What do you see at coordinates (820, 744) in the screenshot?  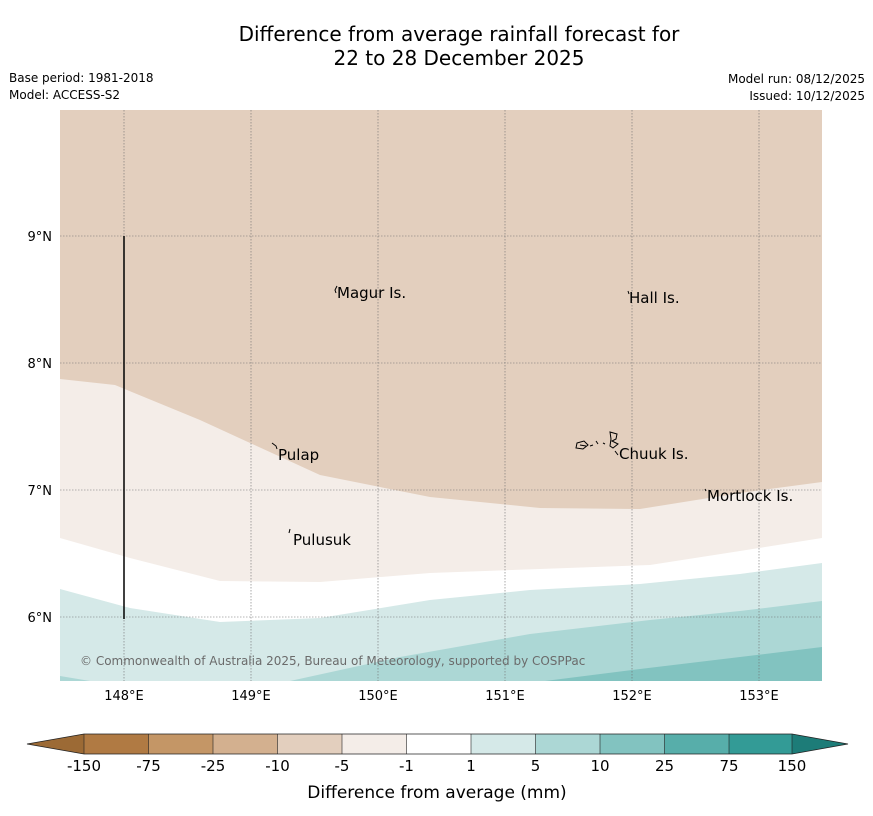 I see `colorbar-arrow-high` at bounding box center [820, 744].